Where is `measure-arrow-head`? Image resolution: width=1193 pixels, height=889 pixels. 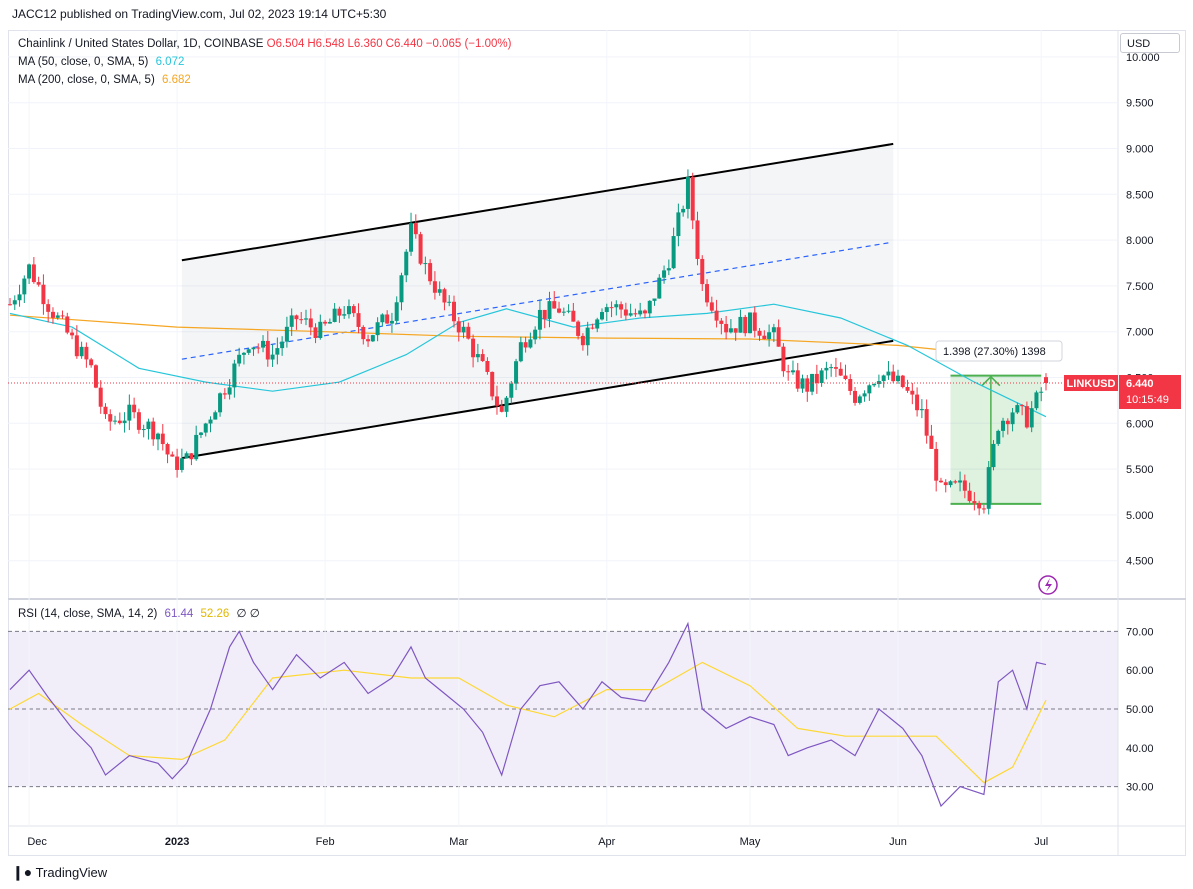 measure-arrow-head is located at coordinates (991, 381).